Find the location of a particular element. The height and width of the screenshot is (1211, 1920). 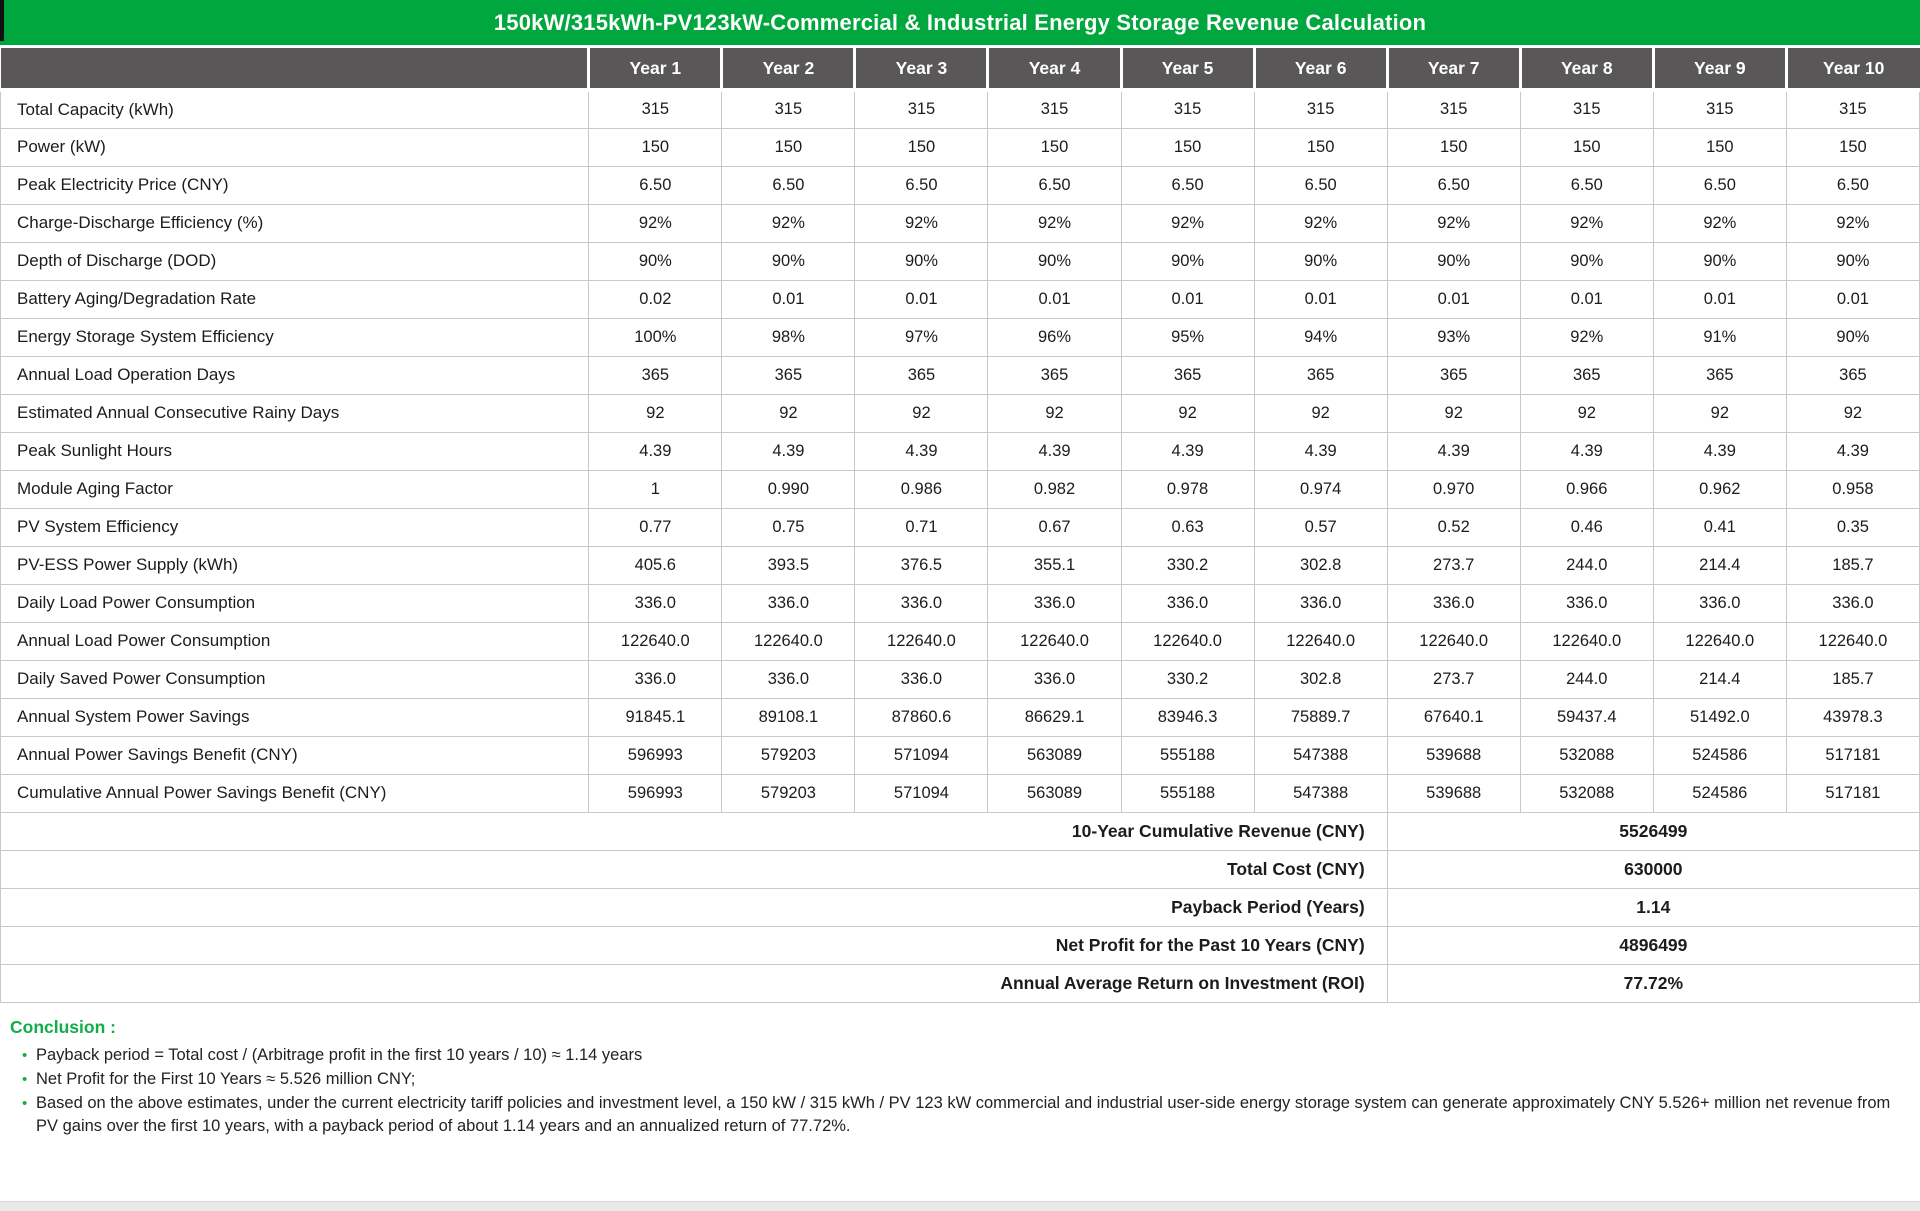

row-label-cell: Depth of Discharge (DOD) is located at coordinates (295, 261).